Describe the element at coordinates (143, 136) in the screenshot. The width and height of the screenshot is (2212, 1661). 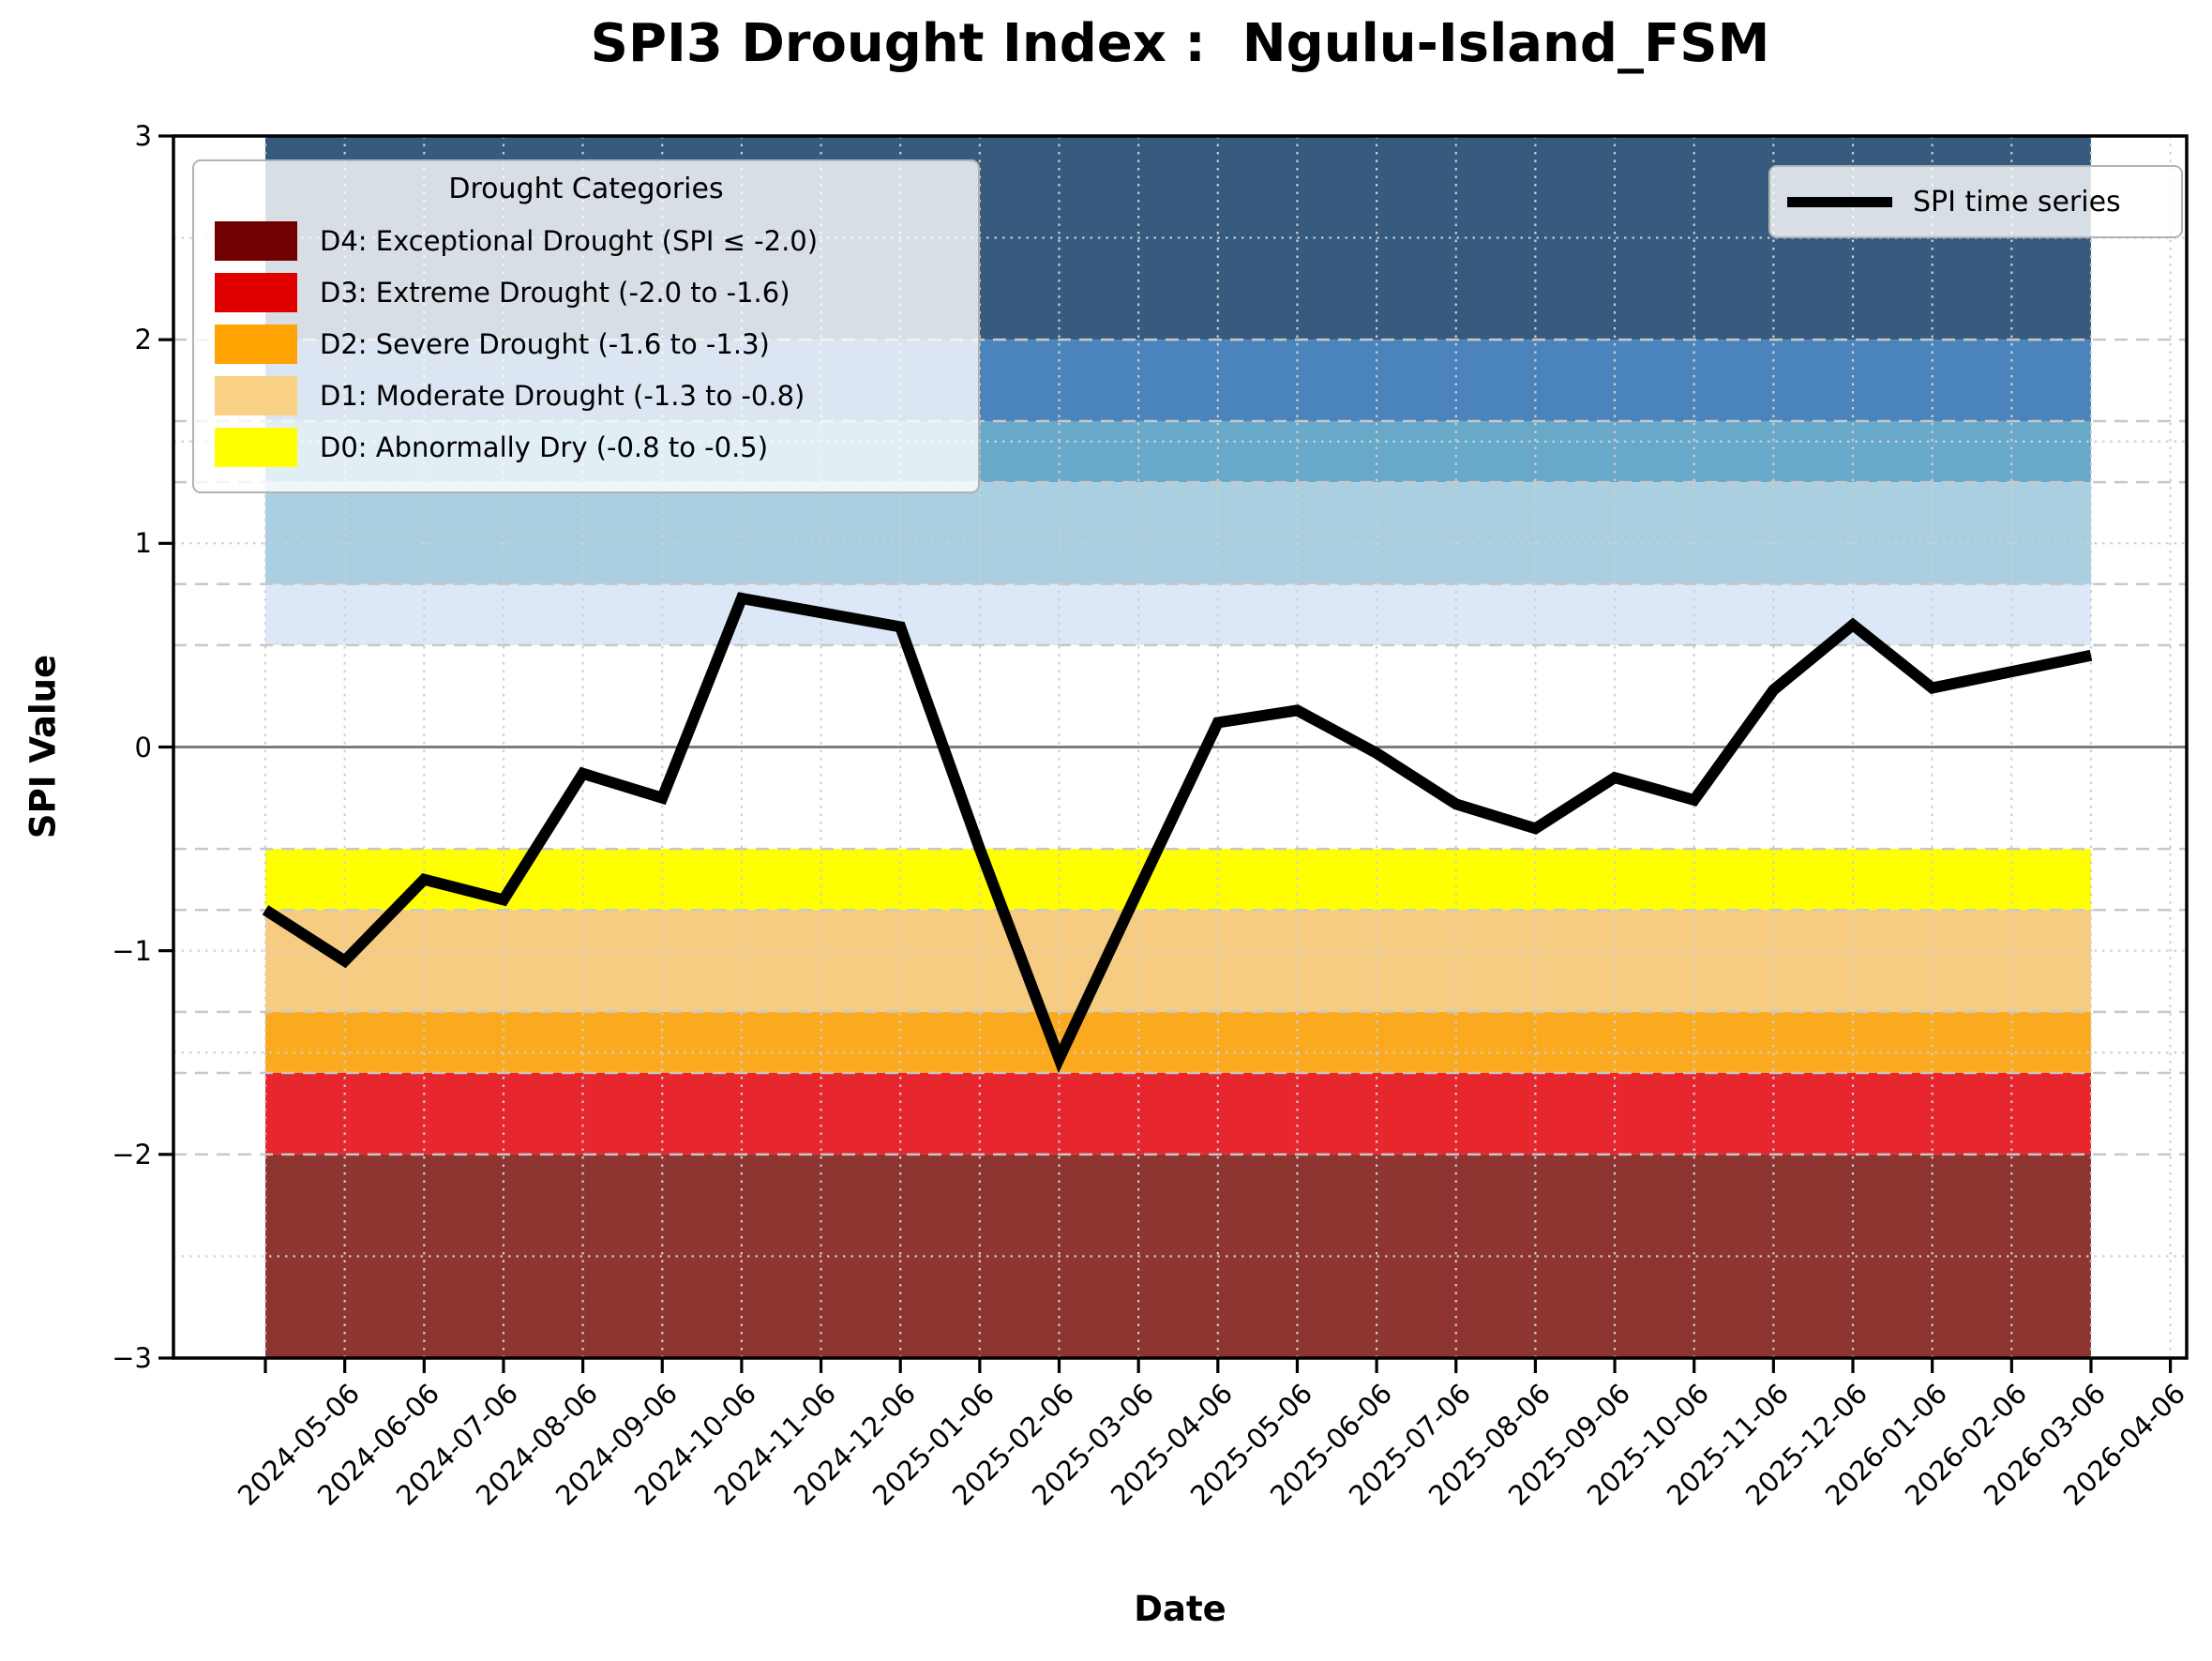
I see `y-tick-label: 3` at that location.